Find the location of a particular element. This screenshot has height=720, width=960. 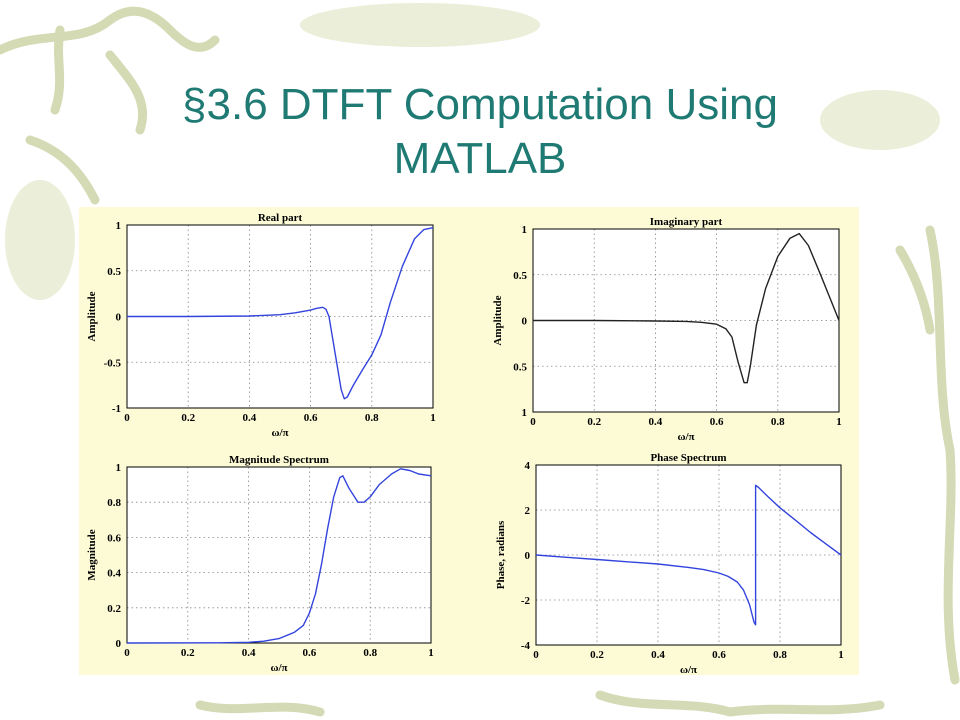

chart-title: Real part is located at coordinates (280, 218).